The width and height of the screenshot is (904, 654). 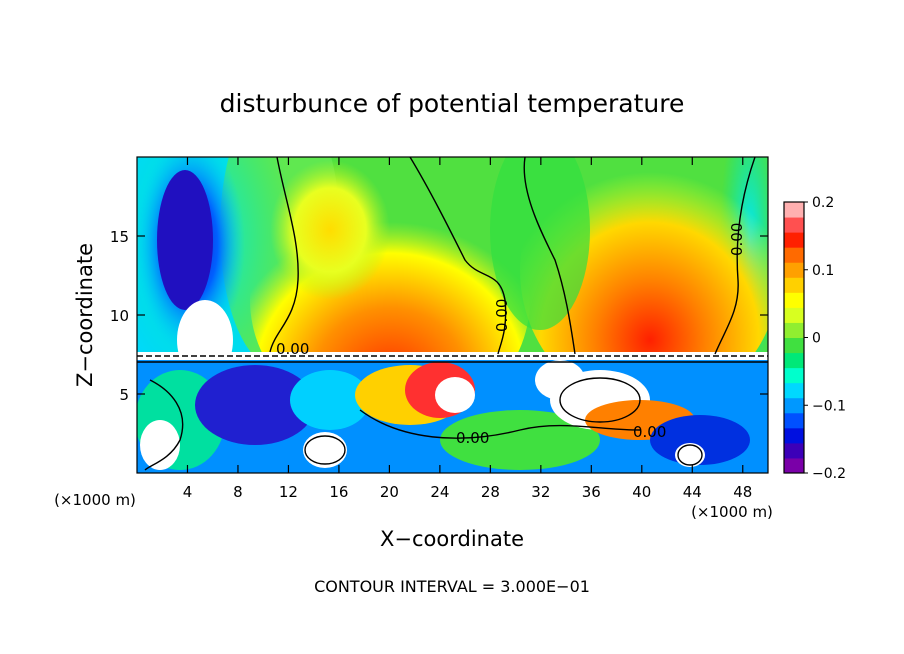 What do you see at coordinates (732, 512) in the screenshot?
I see `x-unit-right: (×1000 m)` at bounding box center [732, 512].